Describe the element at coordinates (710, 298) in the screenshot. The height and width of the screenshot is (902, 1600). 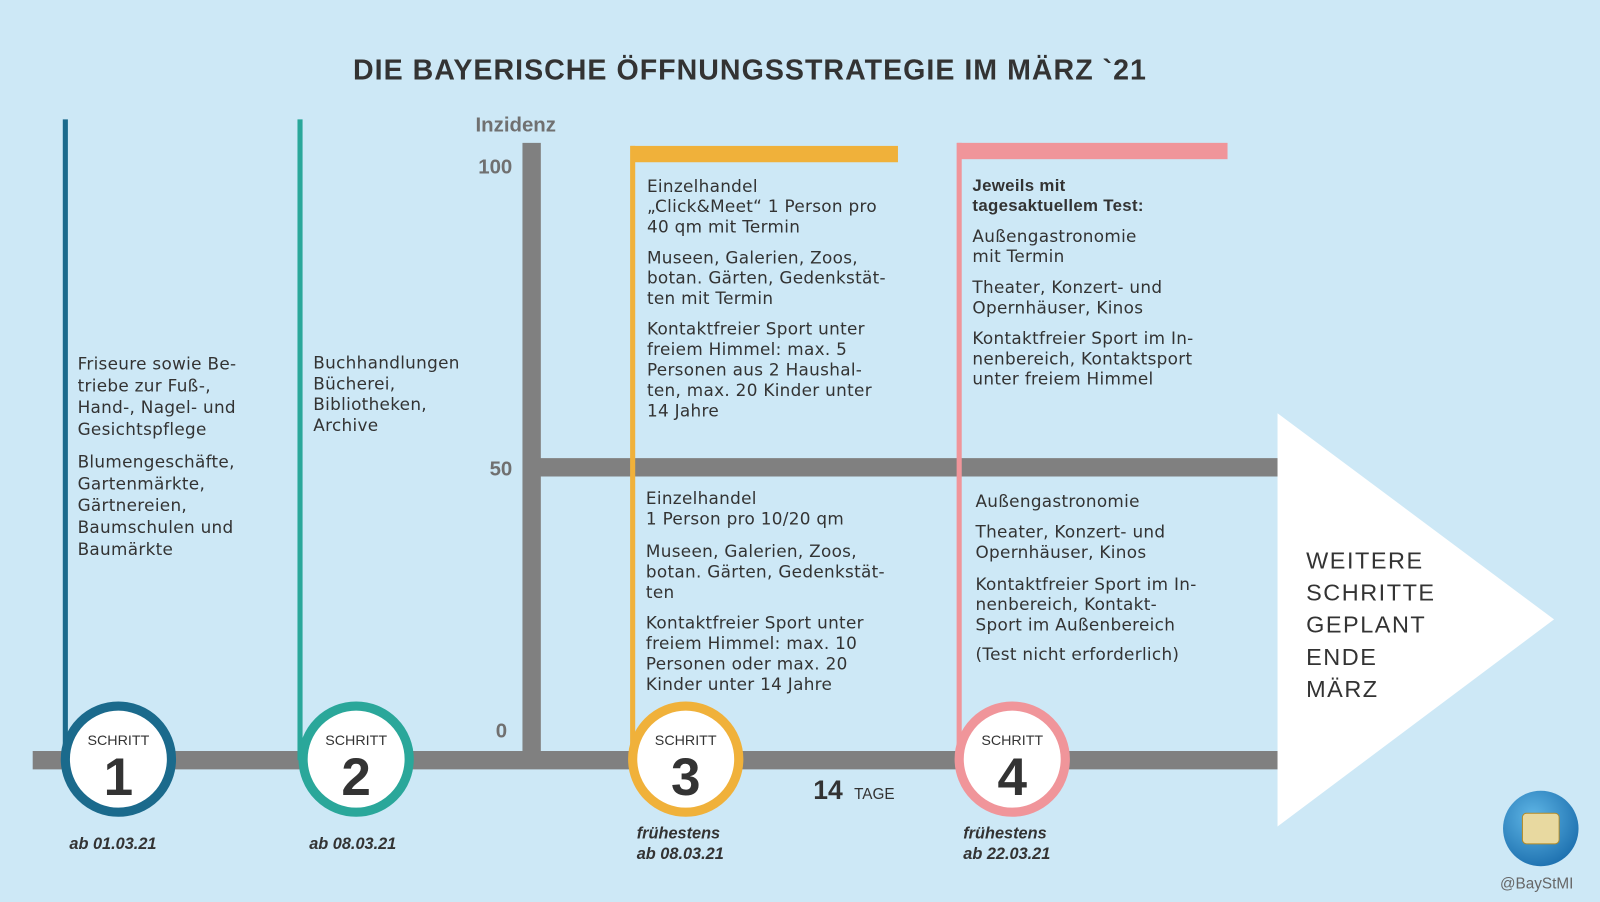
I see `step-item-line: ten mit Termin` at that location.